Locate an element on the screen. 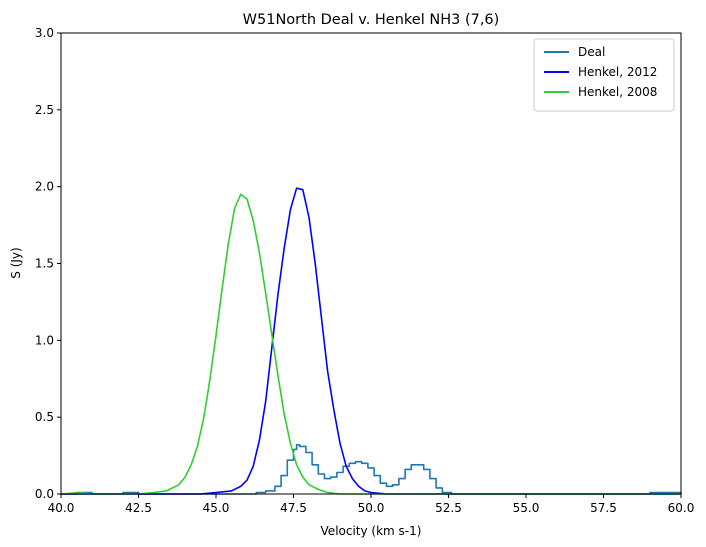  x-tick-label: 47.5 is located at coordinates (293, 508).